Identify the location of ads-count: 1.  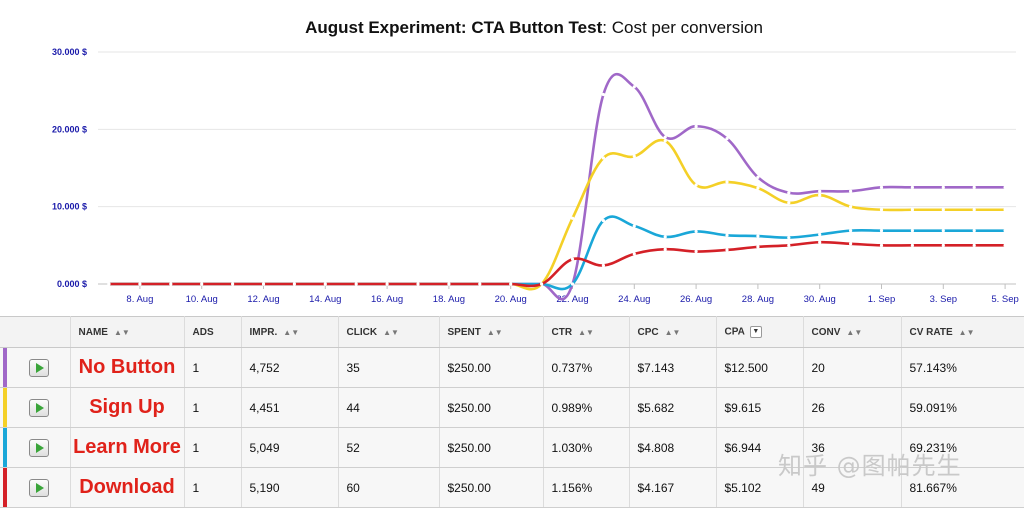
(213, 367).